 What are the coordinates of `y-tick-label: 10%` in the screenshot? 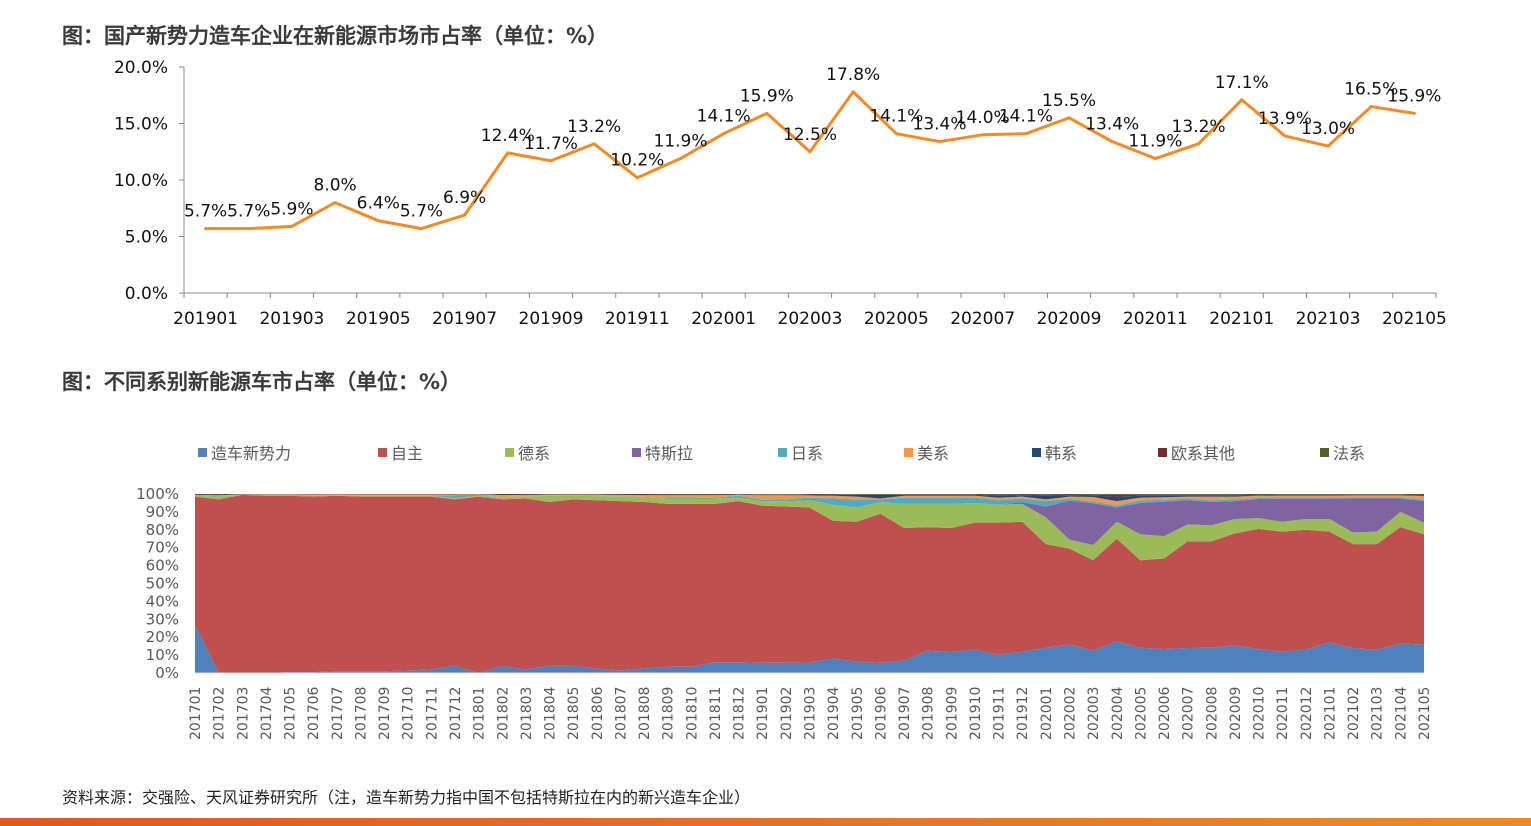 It's located at (162, 655).